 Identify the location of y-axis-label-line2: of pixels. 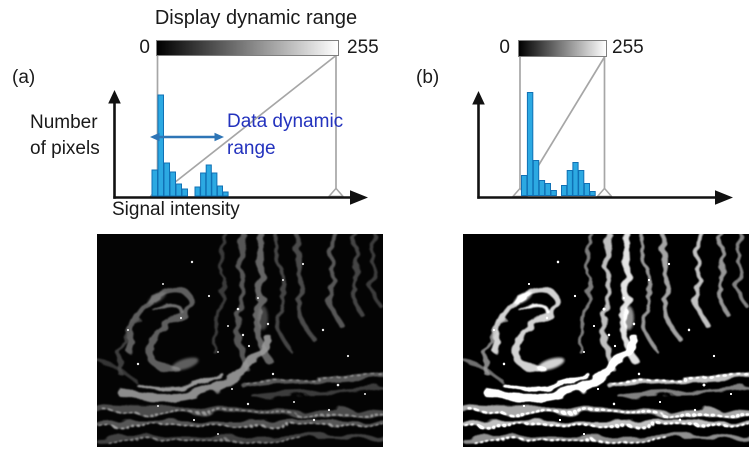
(65, 148).